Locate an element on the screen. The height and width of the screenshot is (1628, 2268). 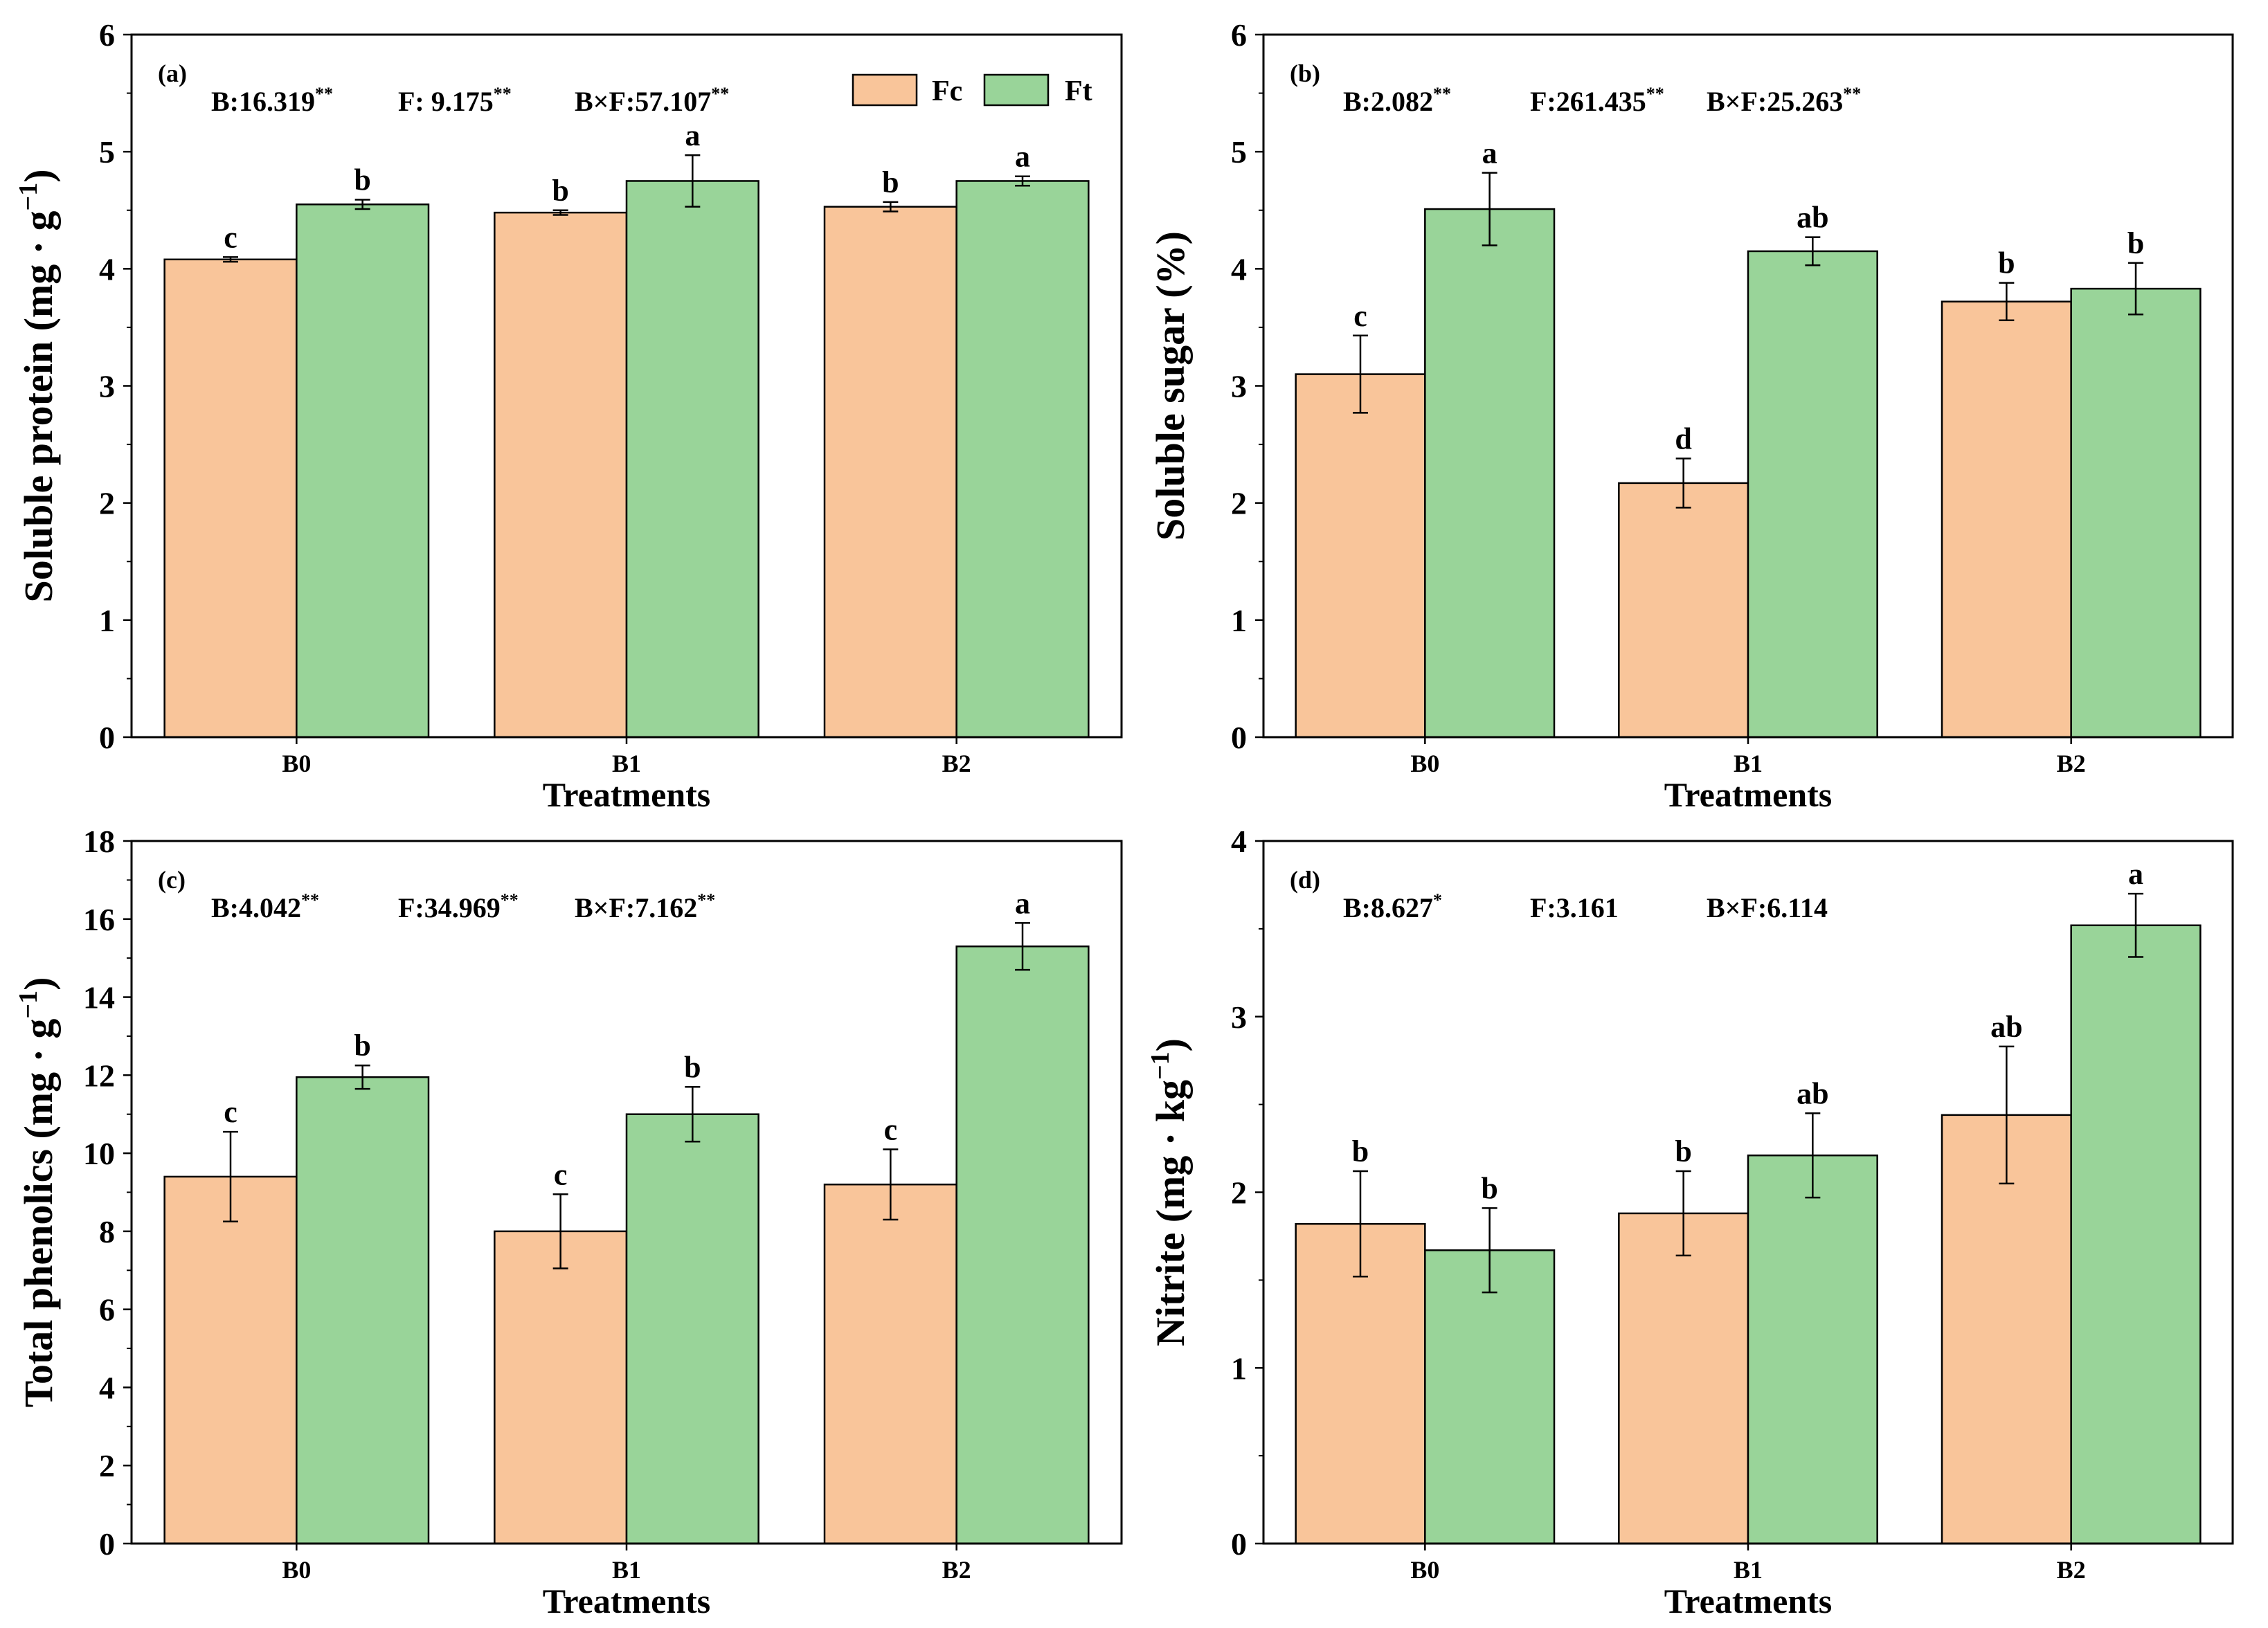
anova-stat: F:34.969** is located at coordinates (458, 906).